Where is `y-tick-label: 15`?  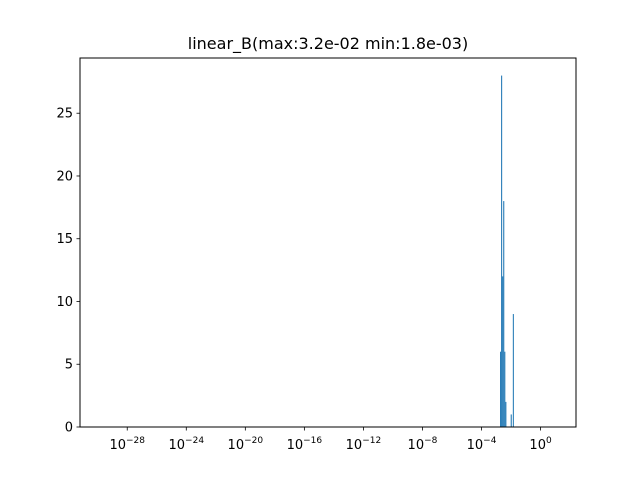
y-tick-label: 15 is located at coordinates (64, 239).